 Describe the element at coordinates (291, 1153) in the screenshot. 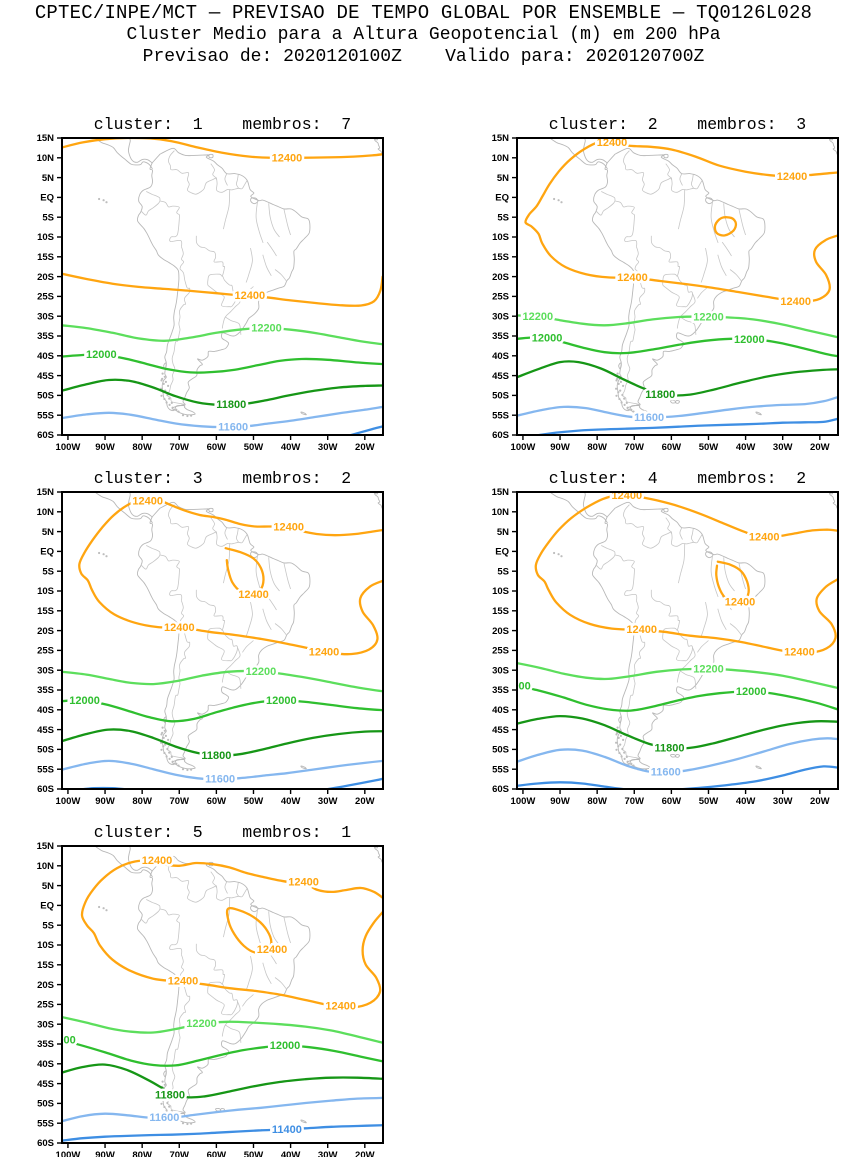

I see `lon-tick-label: 40W` at that location.